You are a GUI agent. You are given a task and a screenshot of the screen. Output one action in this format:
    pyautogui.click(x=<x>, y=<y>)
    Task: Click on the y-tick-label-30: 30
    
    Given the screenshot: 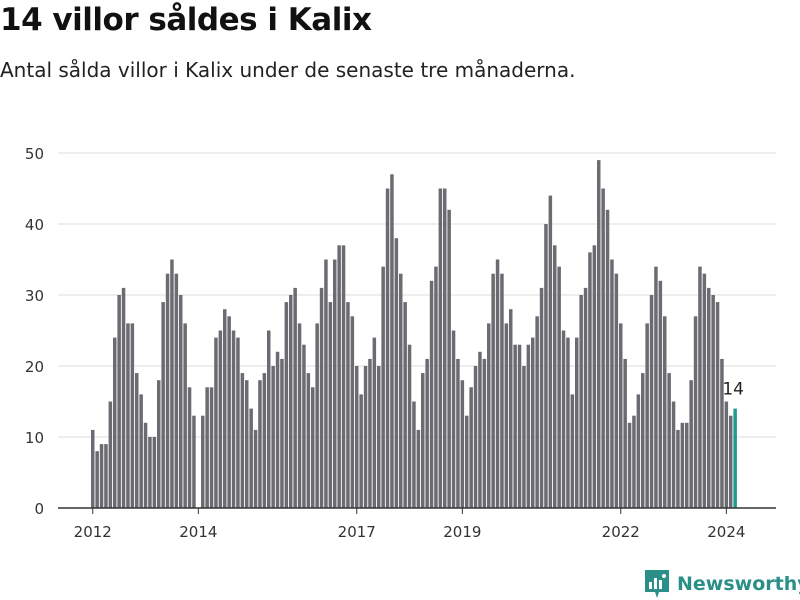 What is the action you would take?
    pyautogui.click(x=34, y=296)
    